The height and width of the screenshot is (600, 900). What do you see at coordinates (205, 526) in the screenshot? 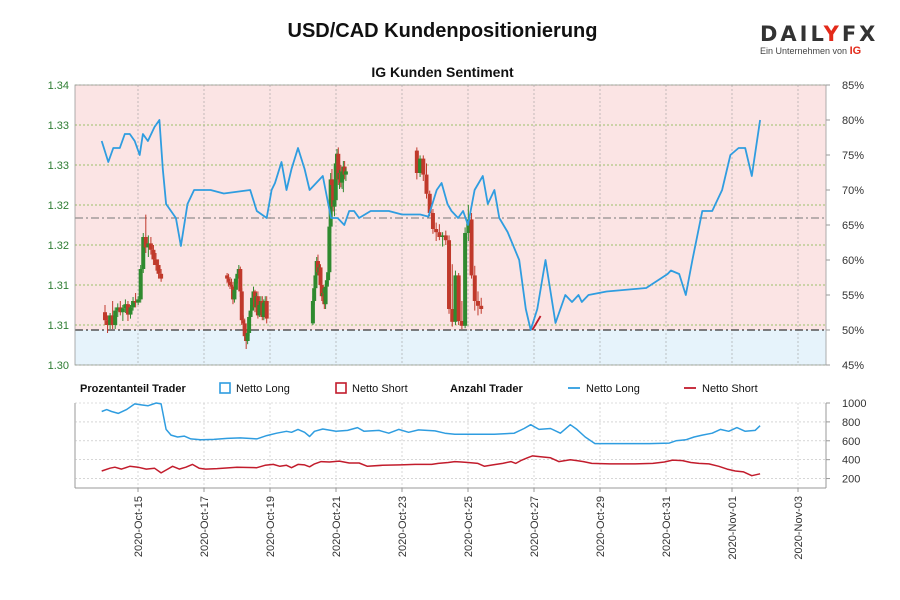
I see `x-tick-label: 2020-Oct-17` at bounding box center [205, 526].